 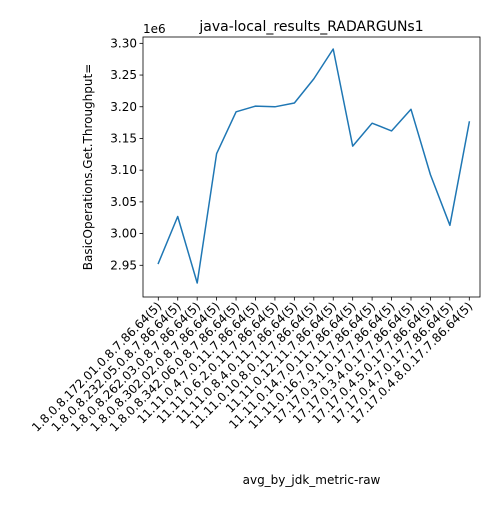 What do you see at coordinates (312, 480) in the screenshot?
I see `x-axis-label: avg_by_jdk_metric-raw` at bounding box center [312, 480].